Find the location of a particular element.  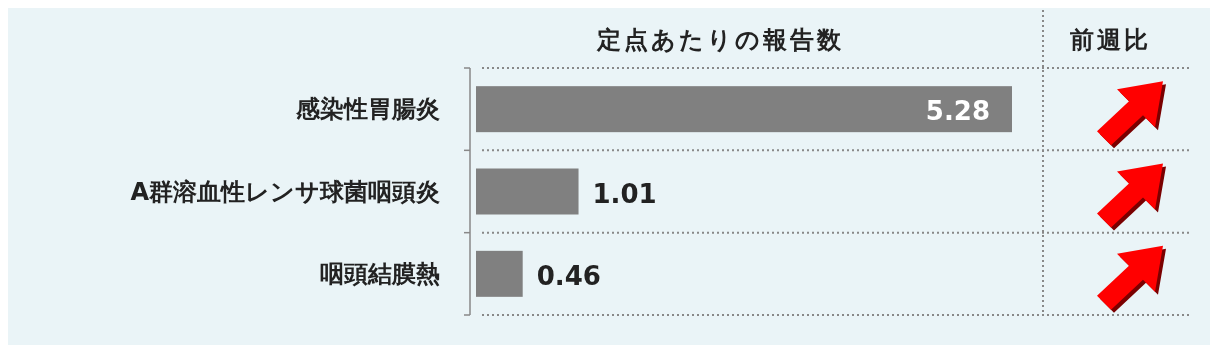

data-label: 5.28 is located at coordinates (957, 111).